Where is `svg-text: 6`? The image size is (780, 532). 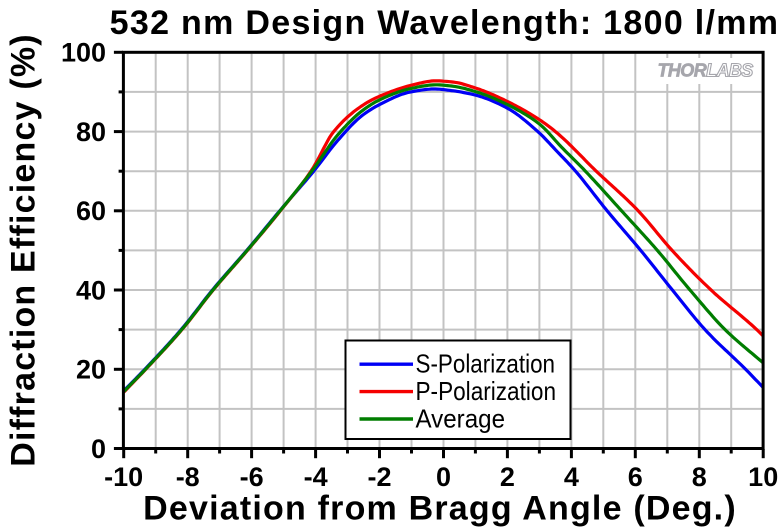 svg-text: 6 is located at coordinates (635, 477).